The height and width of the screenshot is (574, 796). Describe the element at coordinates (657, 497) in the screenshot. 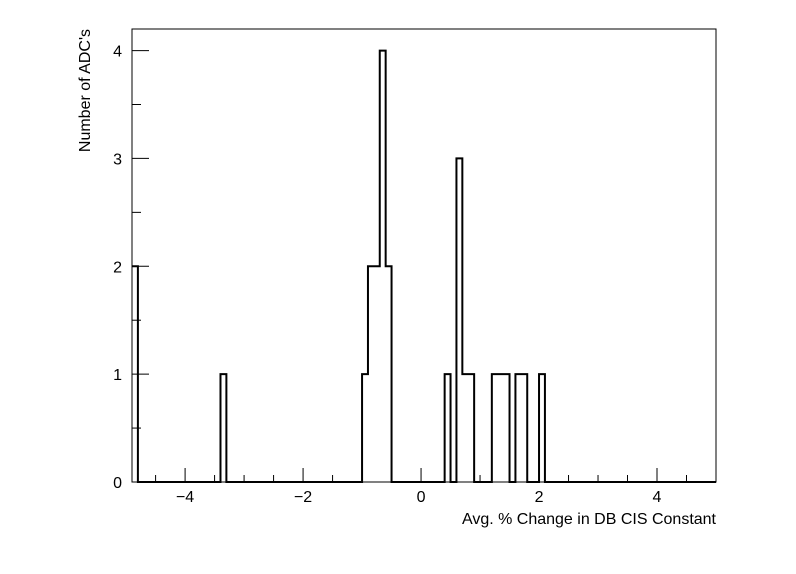

I see `x-tick-label: 4` at that location.